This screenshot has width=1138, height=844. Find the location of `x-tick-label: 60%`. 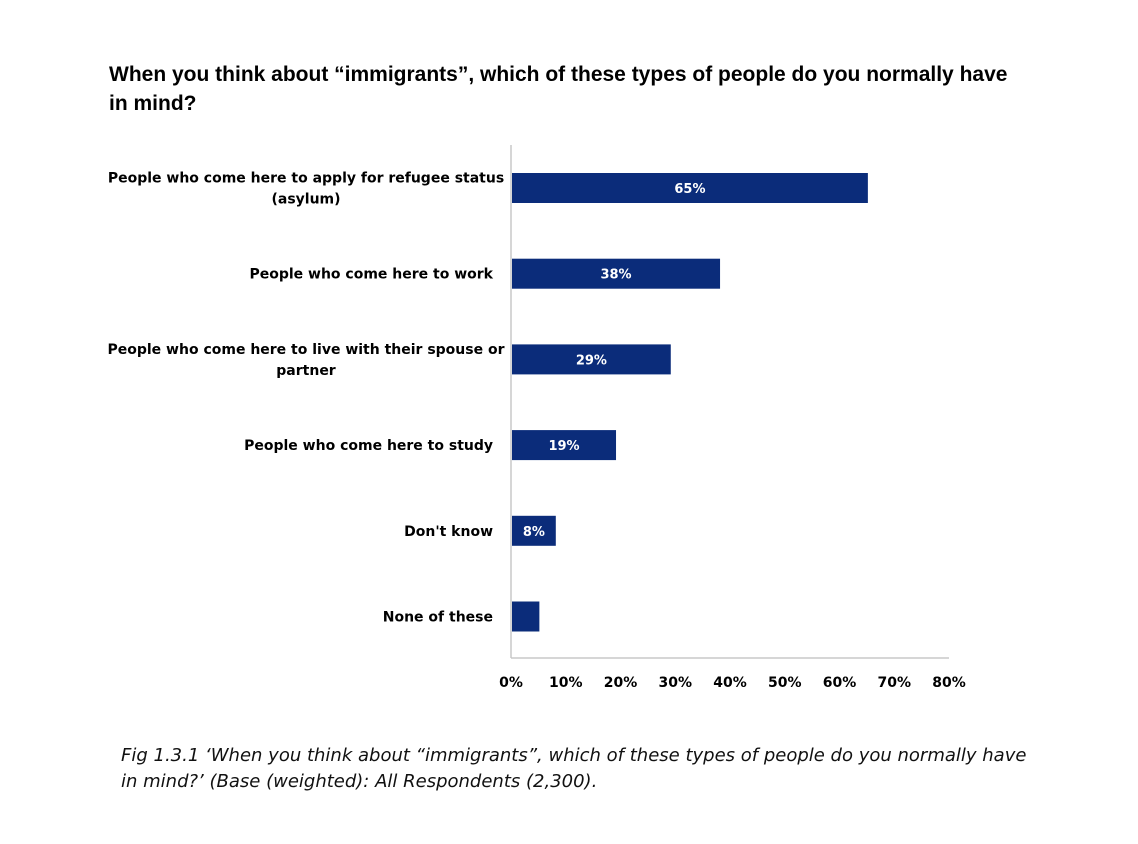

x-tick-label: 60% is located at coordinates (840, 683).